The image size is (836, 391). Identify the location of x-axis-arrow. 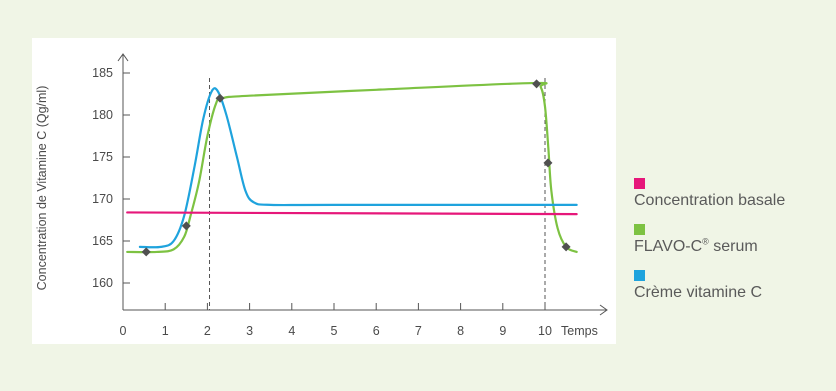
(603, 310).